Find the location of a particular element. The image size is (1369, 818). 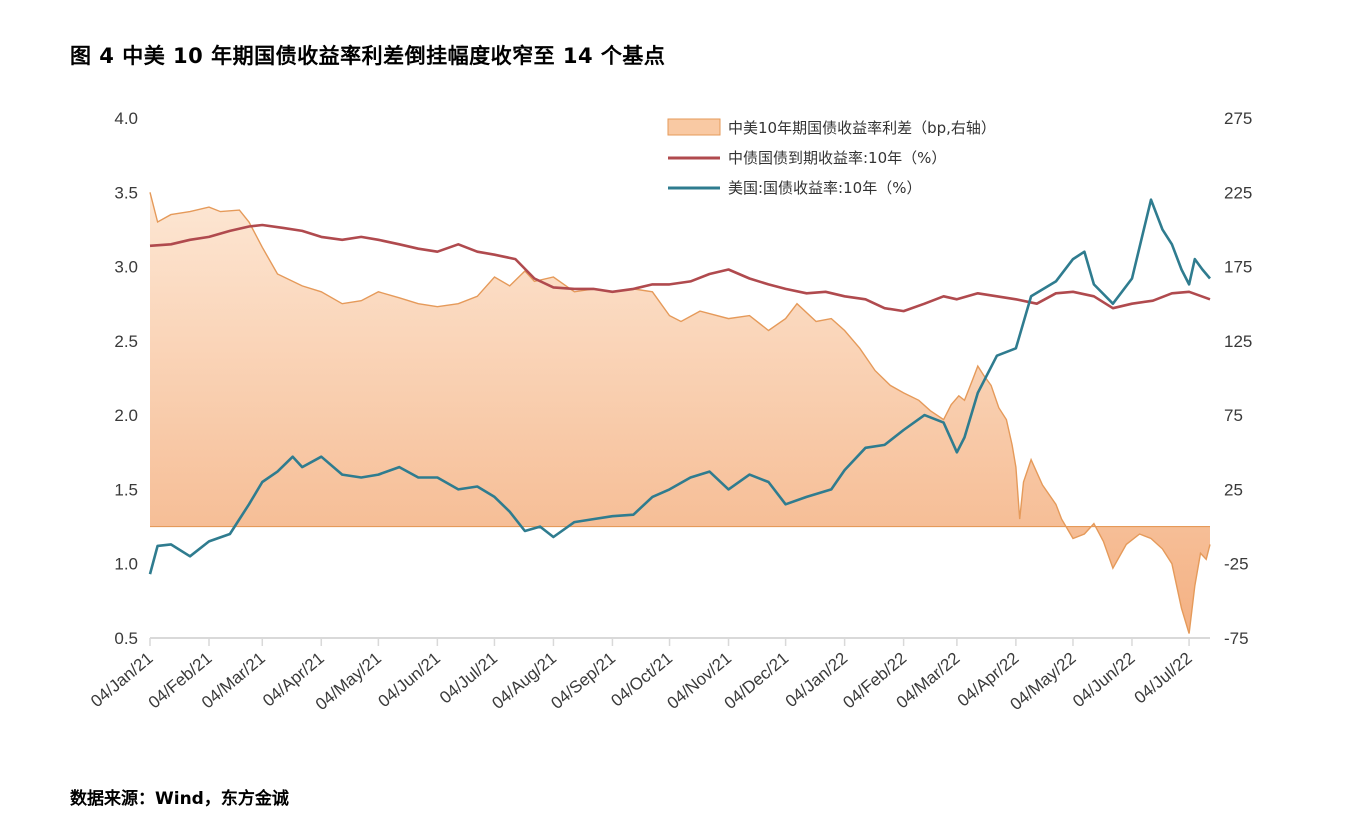

left-tick-label: 2.5 is located at coordinates (126, 341).